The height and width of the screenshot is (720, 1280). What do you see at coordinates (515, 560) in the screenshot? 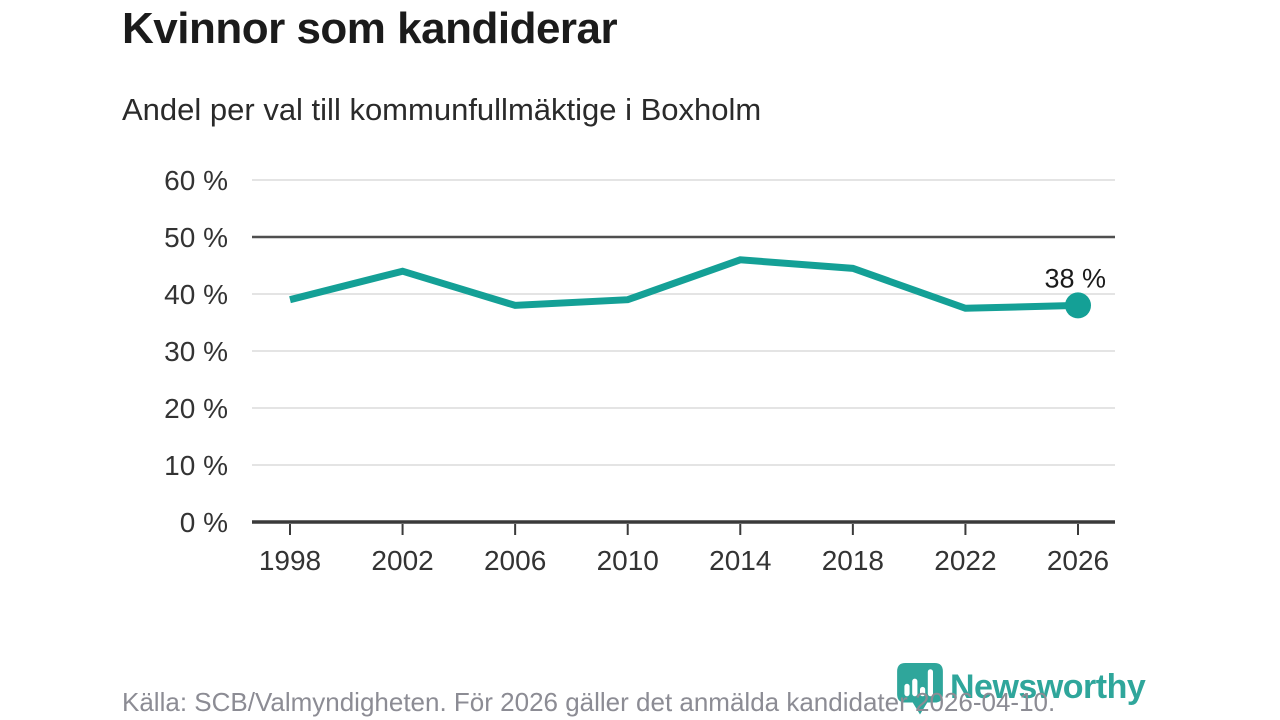
I see `x-axis-label: 2006` at bounding box center [515, 560].